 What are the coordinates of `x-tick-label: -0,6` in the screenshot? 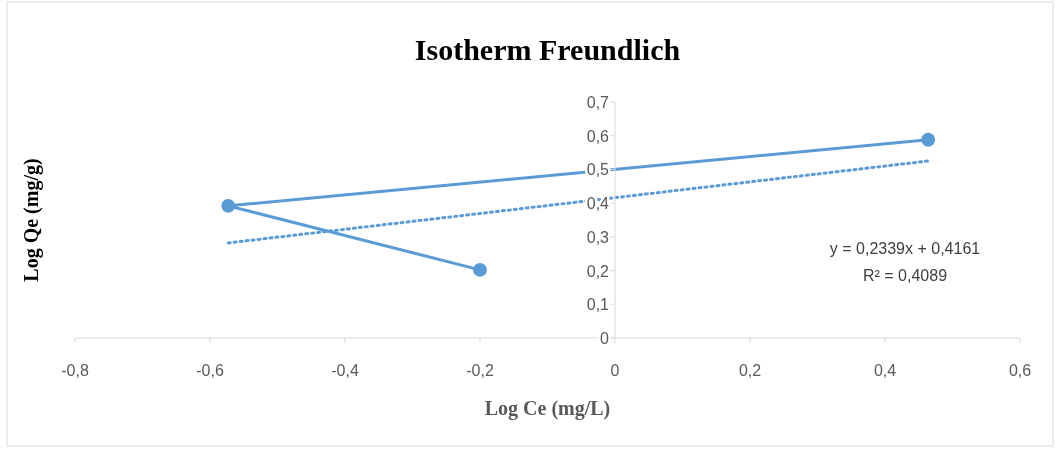 It's located at (210, 370).